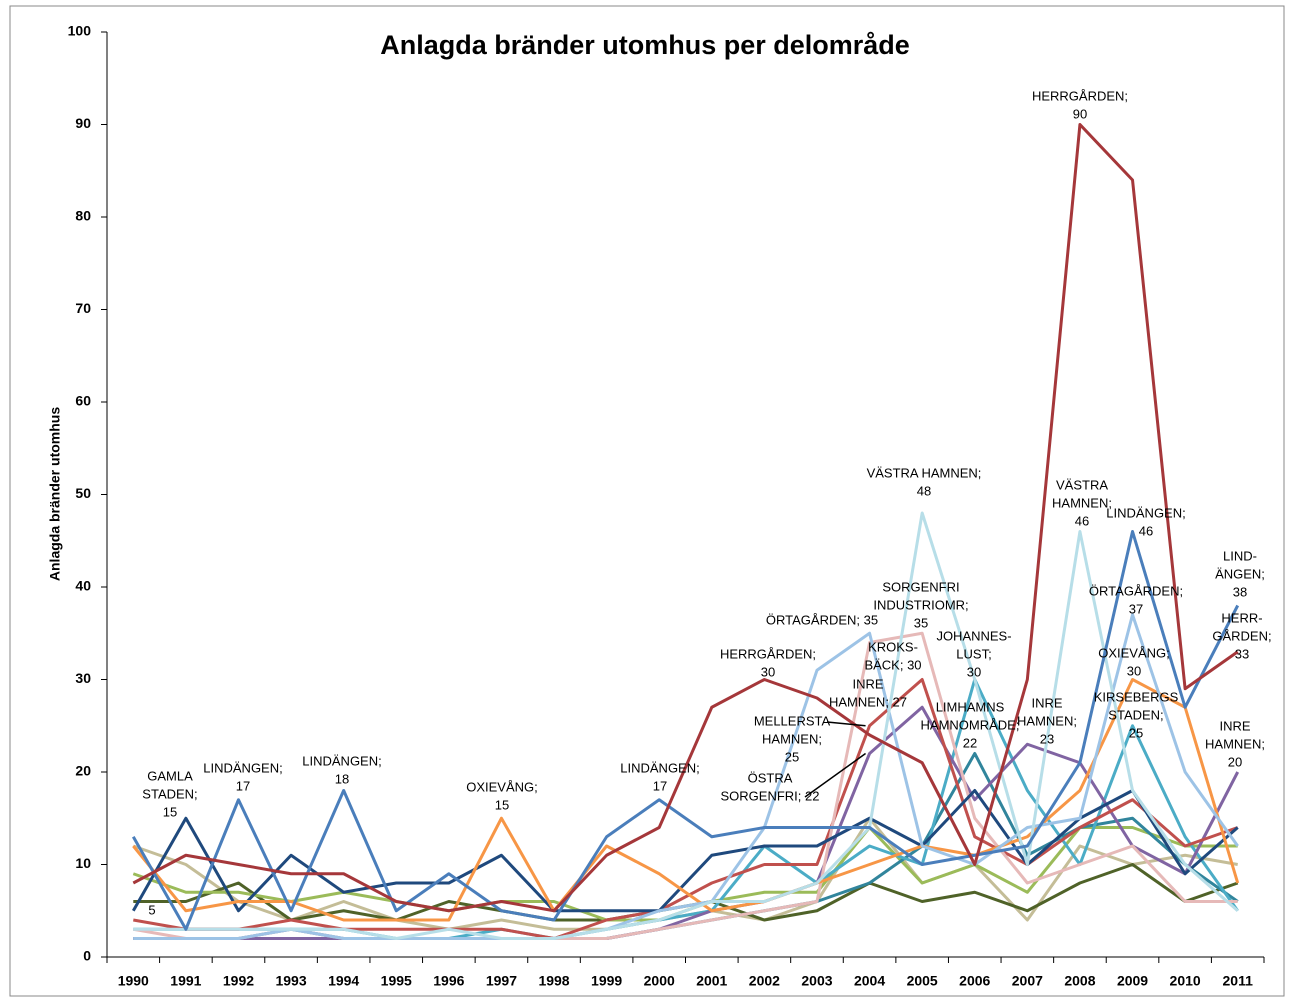  I want to click on y-tick-label: 80, so click(83, 216).